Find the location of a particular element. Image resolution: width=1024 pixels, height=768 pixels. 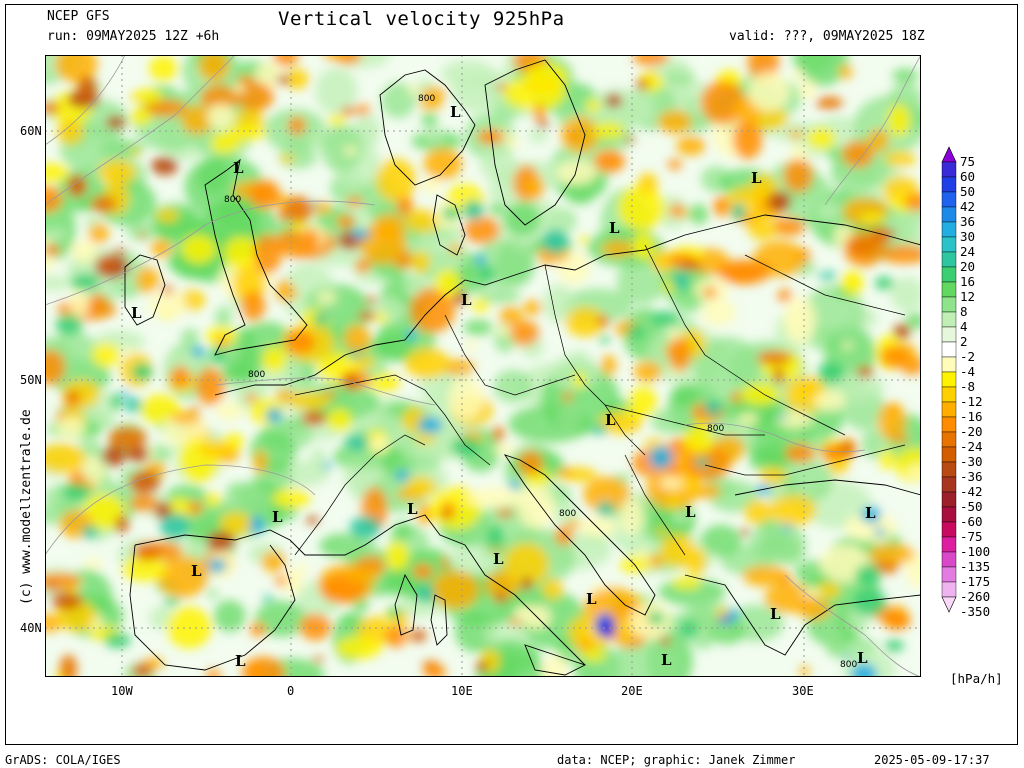

lat-label-50n: 50N is located at coordinates (31, 380).